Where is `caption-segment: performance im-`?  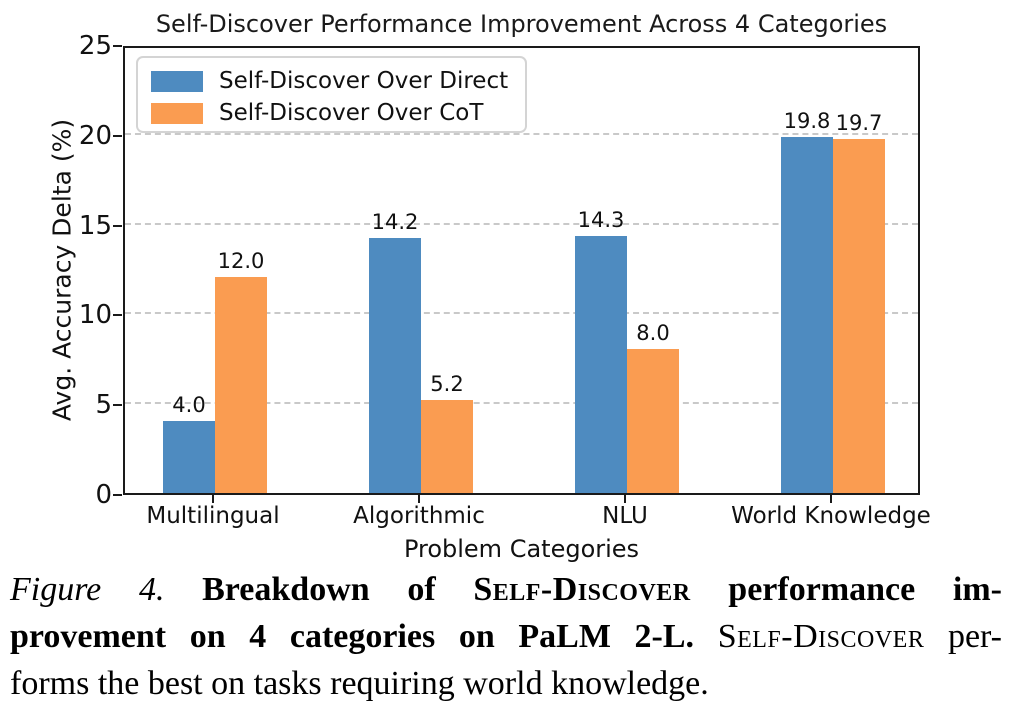 caption-segment: performance im- is located at coordinates (846, 589).